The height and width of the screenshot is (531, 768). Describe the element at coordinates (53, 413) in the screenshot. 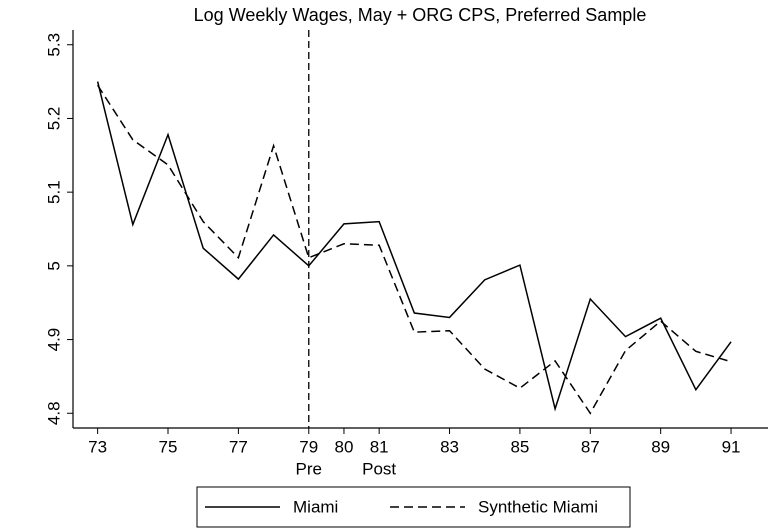

I see `y-tick-label: 4.8` at that location.